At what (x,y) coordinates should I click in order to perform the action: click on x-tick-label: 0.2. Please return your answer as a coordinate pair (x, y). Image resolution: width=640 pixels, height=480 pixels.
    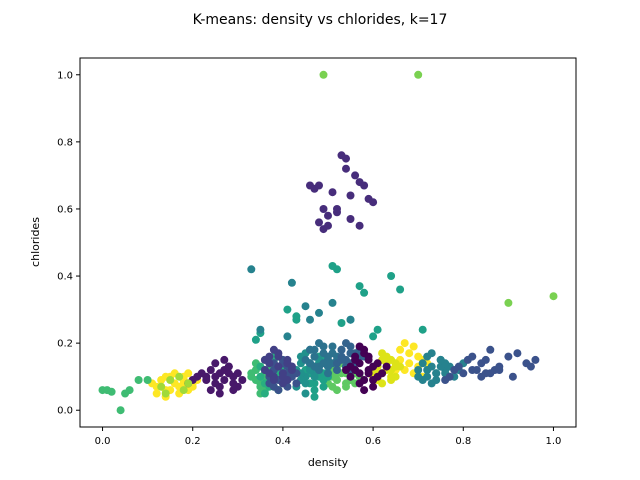
    Looking at the image, I should click on (193, 441).